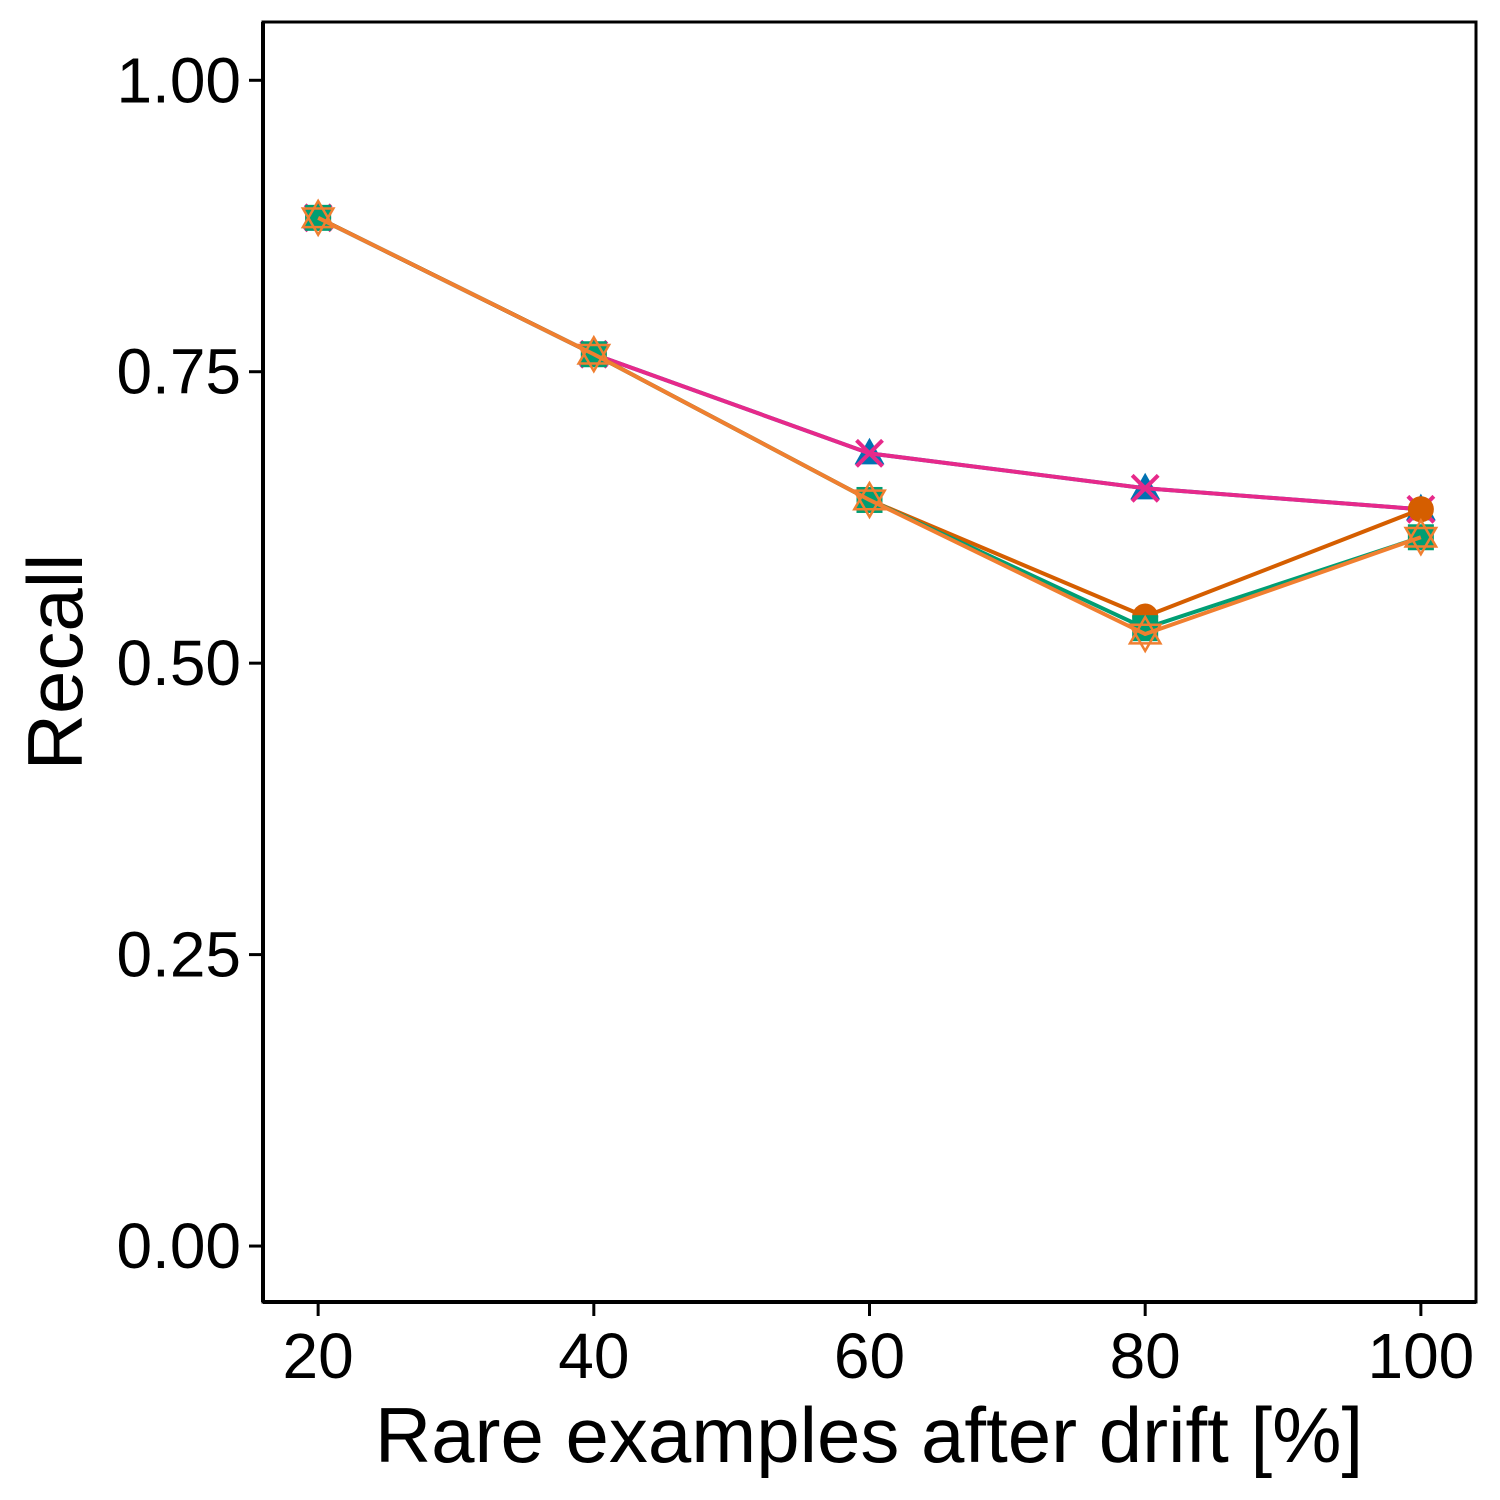  What do you see at coordinates (869, 1435) in the screenshot?
I see `x-axis-title: Rare examples after drift [%]` at bounding box center [869, 1435].